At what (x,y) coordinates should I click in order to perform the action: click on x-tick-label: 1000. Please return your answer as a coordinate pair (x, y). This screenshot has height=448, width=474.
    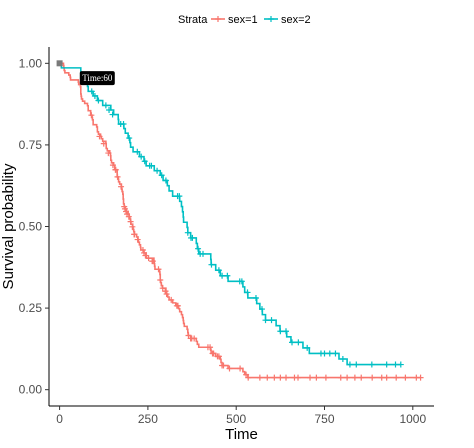
    Looking at the image, I should click on (412, 419).